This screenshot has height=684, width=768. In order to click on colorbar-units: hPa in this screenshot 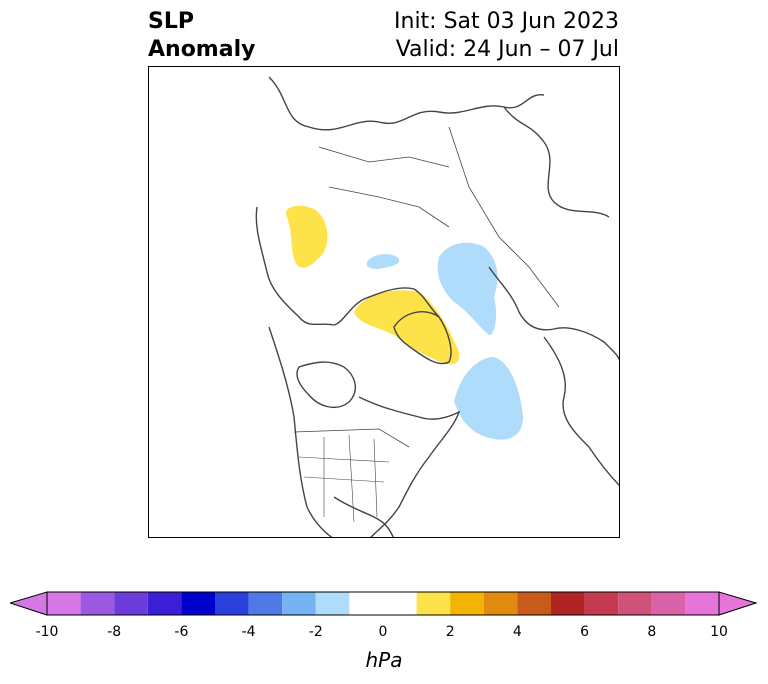, I will do `click(384, 660)`.